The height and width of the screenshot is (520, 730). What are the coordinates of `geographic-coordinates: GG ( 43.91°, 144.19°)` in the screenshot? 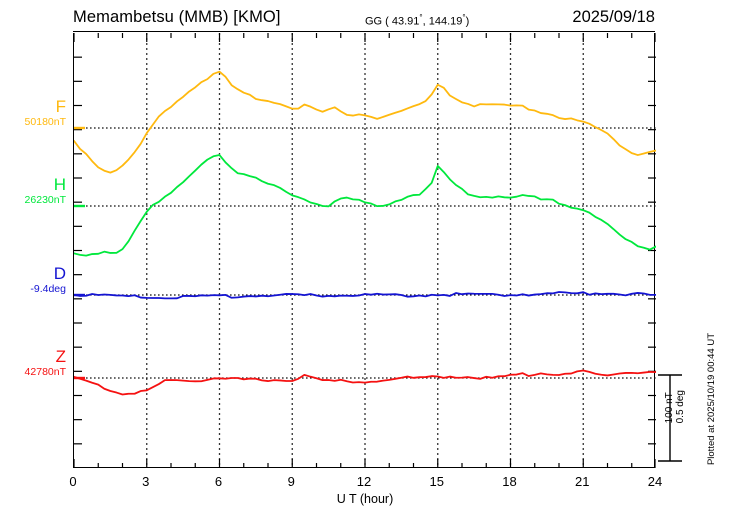 It's located at (417, 20).